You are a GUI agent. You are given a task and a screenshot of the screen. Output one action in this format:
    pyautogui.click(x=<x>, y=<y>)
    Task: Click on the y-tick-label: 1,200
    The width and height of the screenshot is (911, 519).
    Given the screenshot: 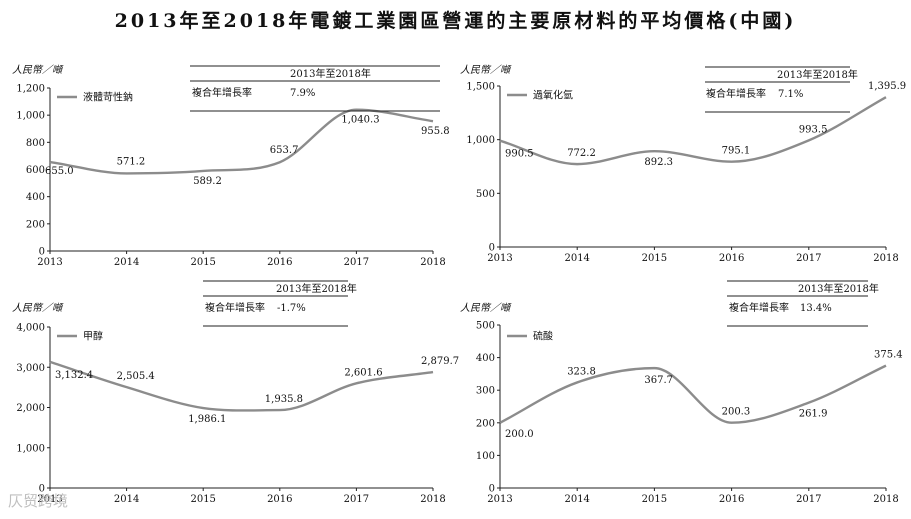 What is the action you would take?
    pyautogui.click(x=30, y=89)
    